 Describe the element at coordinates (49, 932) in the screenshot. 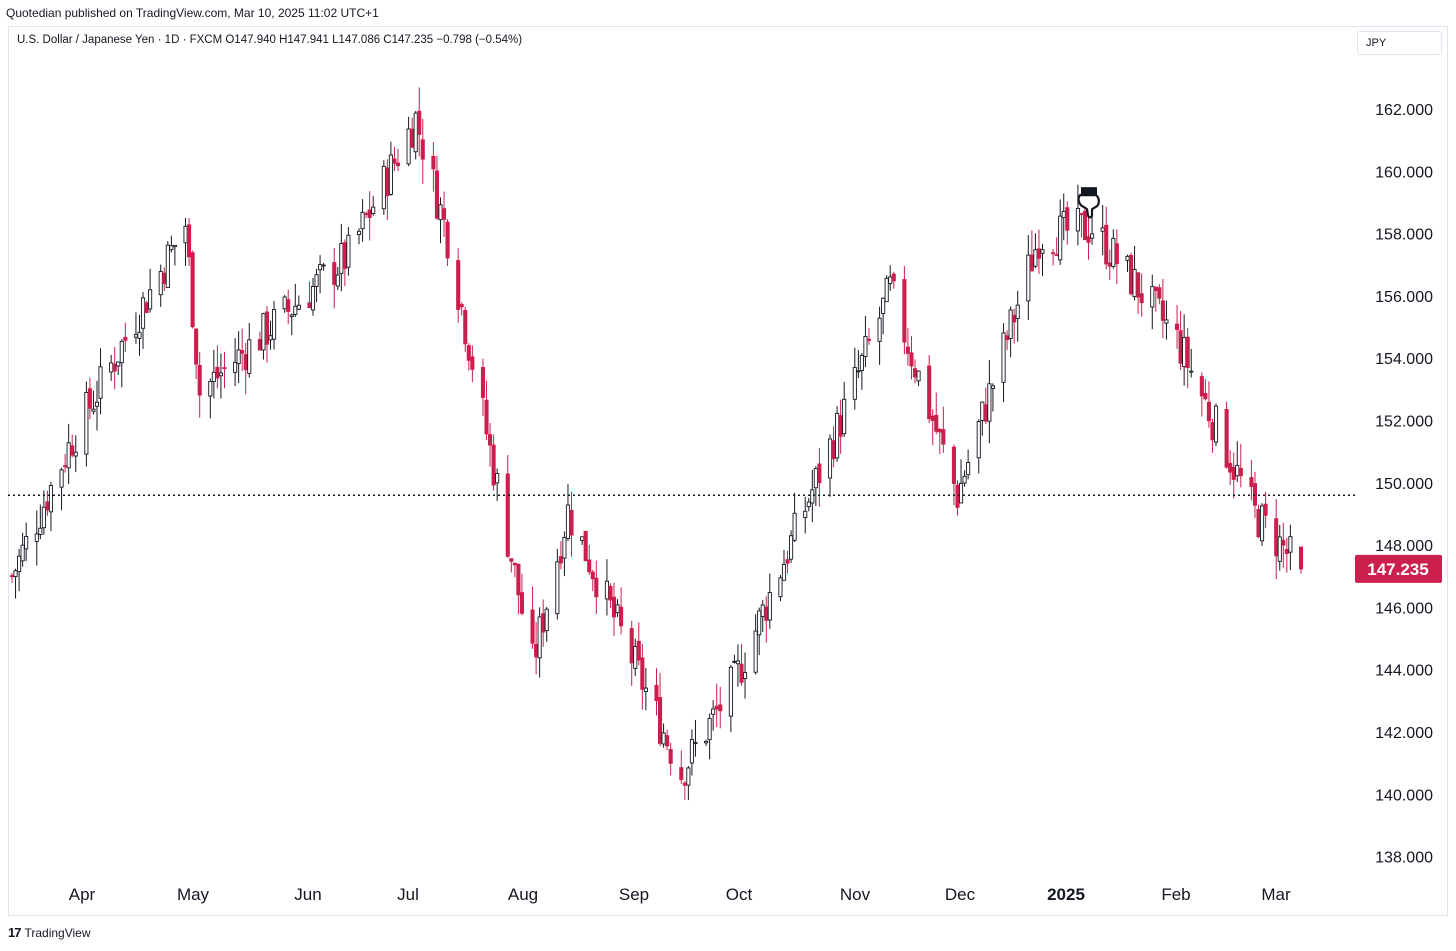

I see `tradingview-logo: 17 TradingView` at that location.